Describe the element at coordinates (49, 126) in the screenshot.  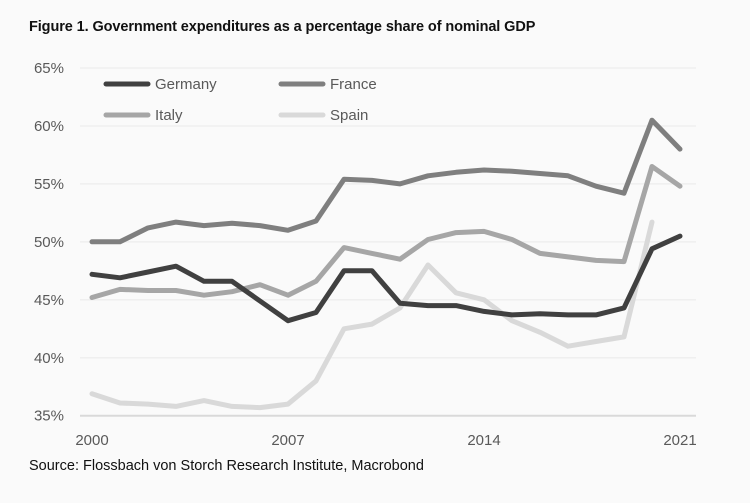
I see `y-tick-label: 60%` at that location.